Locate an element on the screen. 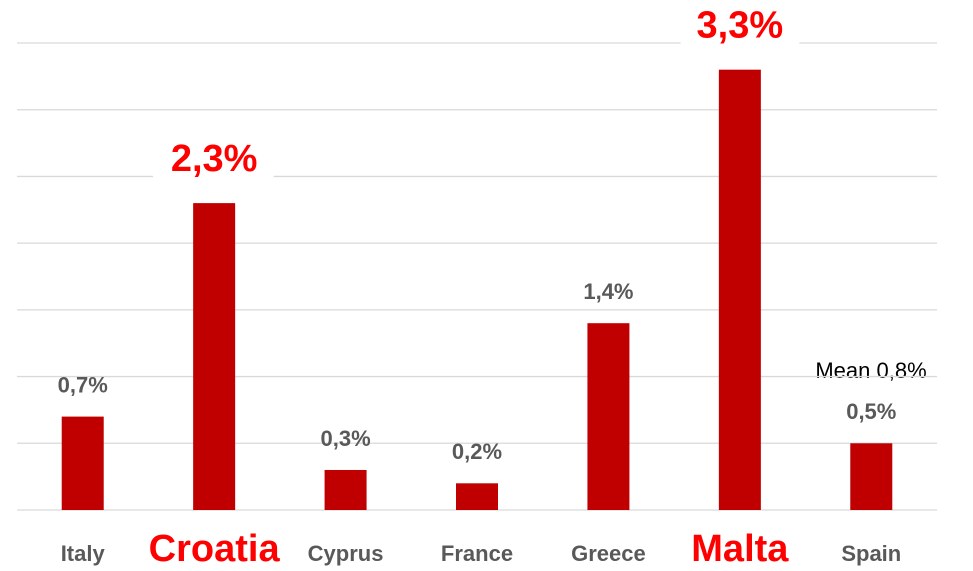 The image size is (973, 571). x-tick-label: Greece is located at coordinates (608, 553).